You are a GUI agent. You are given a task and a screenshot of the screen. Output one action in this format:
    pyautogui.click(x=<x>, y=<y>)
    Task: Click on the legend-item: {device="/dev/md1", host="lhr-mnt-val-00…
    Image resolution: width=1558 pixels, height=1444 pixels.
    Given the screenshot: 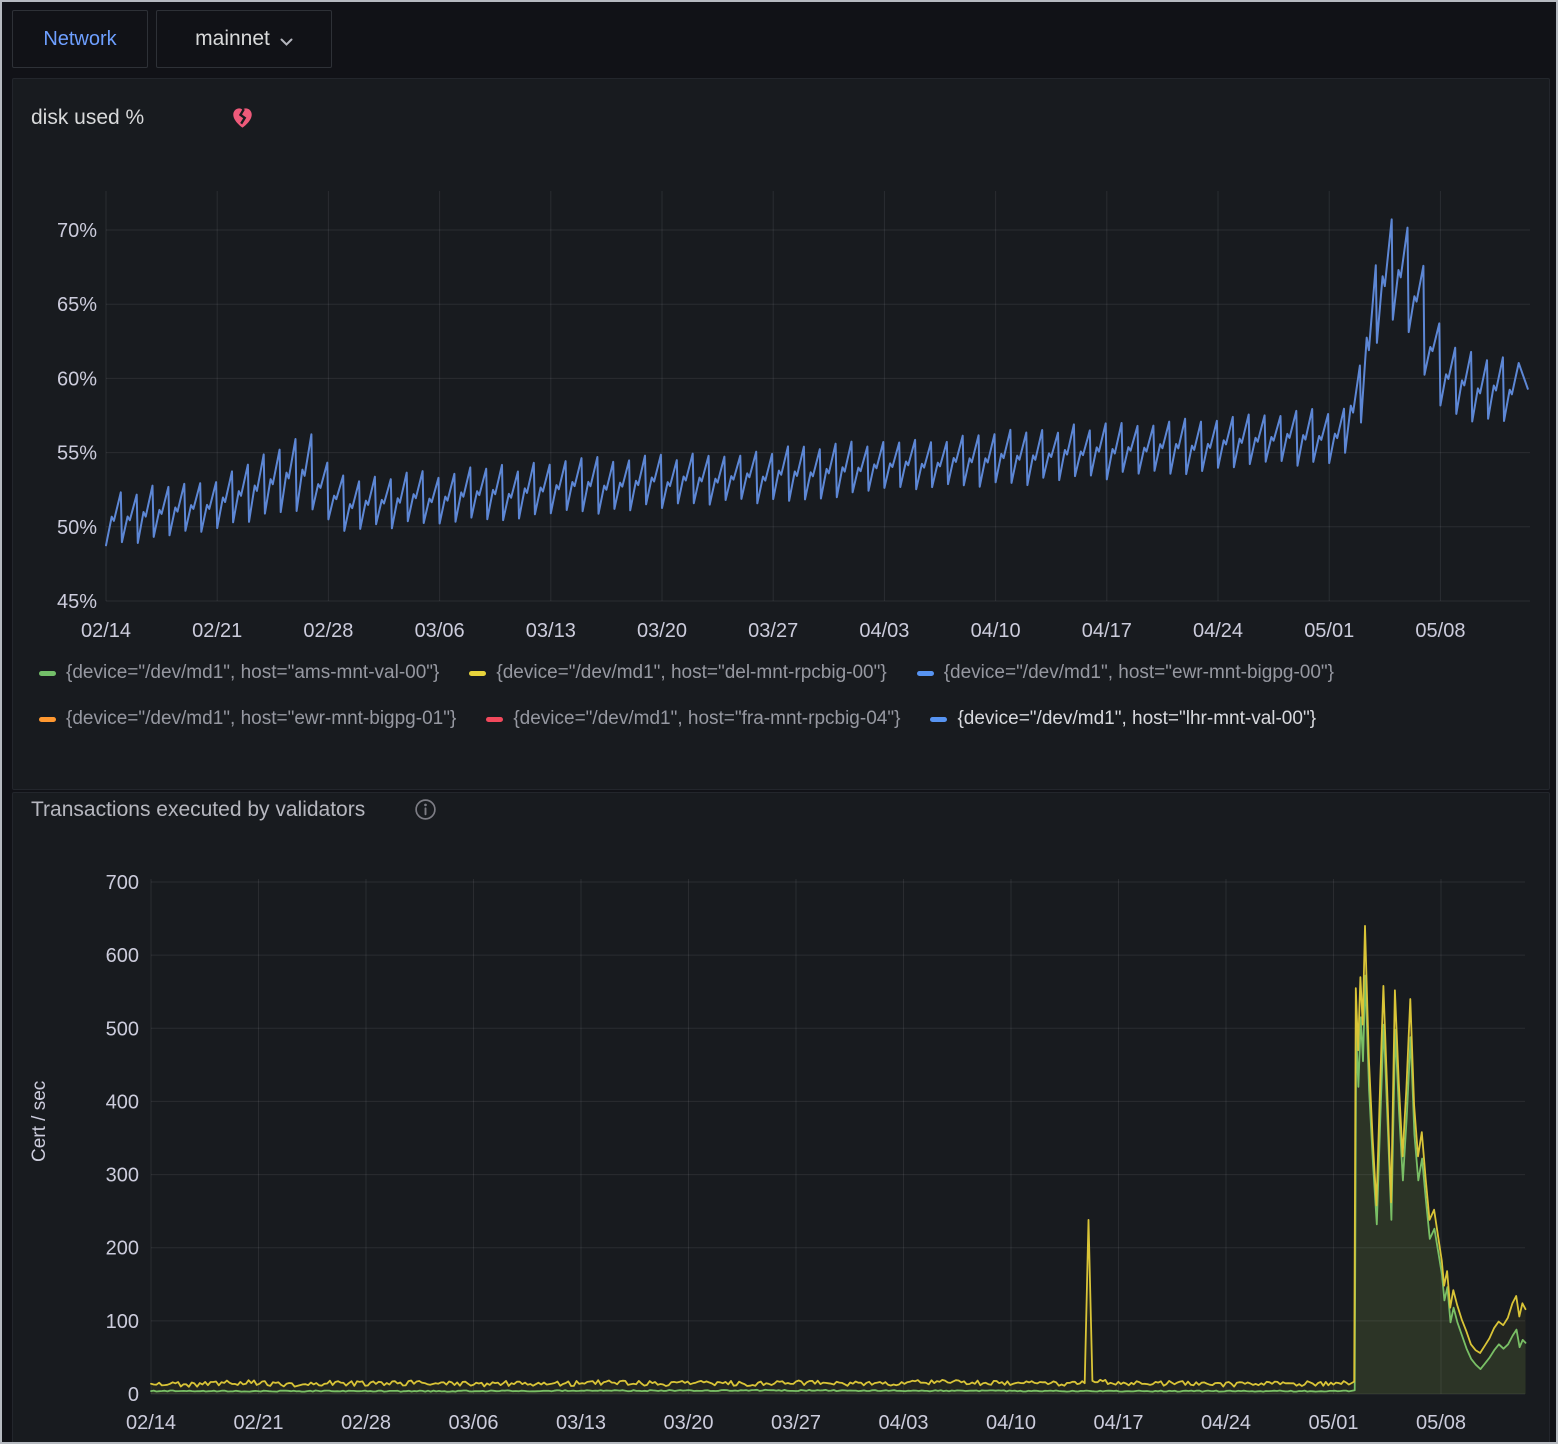 What is the action you would take?
    pyautogui.click(x=1123, y=719)
    